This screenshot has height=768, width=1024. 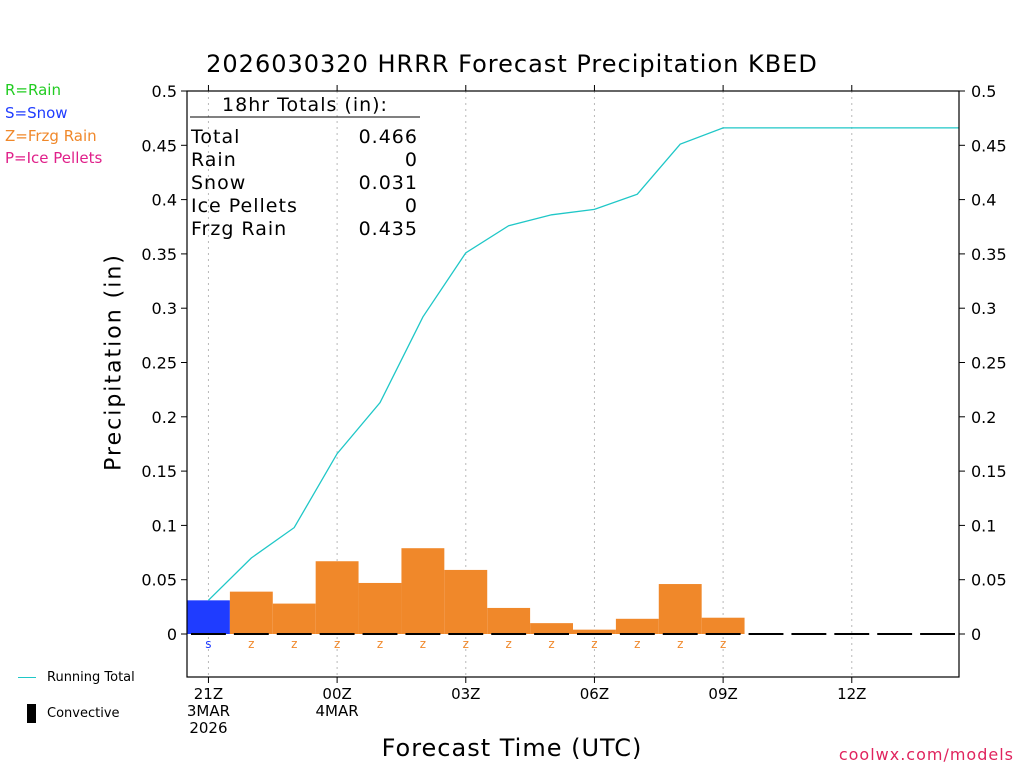 I want to click on legend-rain: R=Rain, so click(x=33, y=90).